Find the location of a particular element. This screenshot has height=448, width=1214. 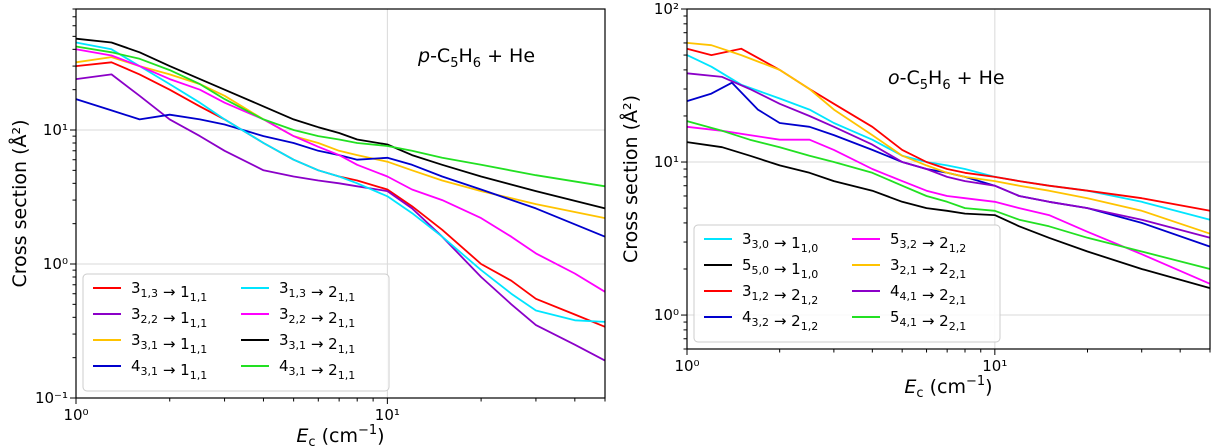

y-tick-label: 10⁻¹ is located at coordinates (51, 398).